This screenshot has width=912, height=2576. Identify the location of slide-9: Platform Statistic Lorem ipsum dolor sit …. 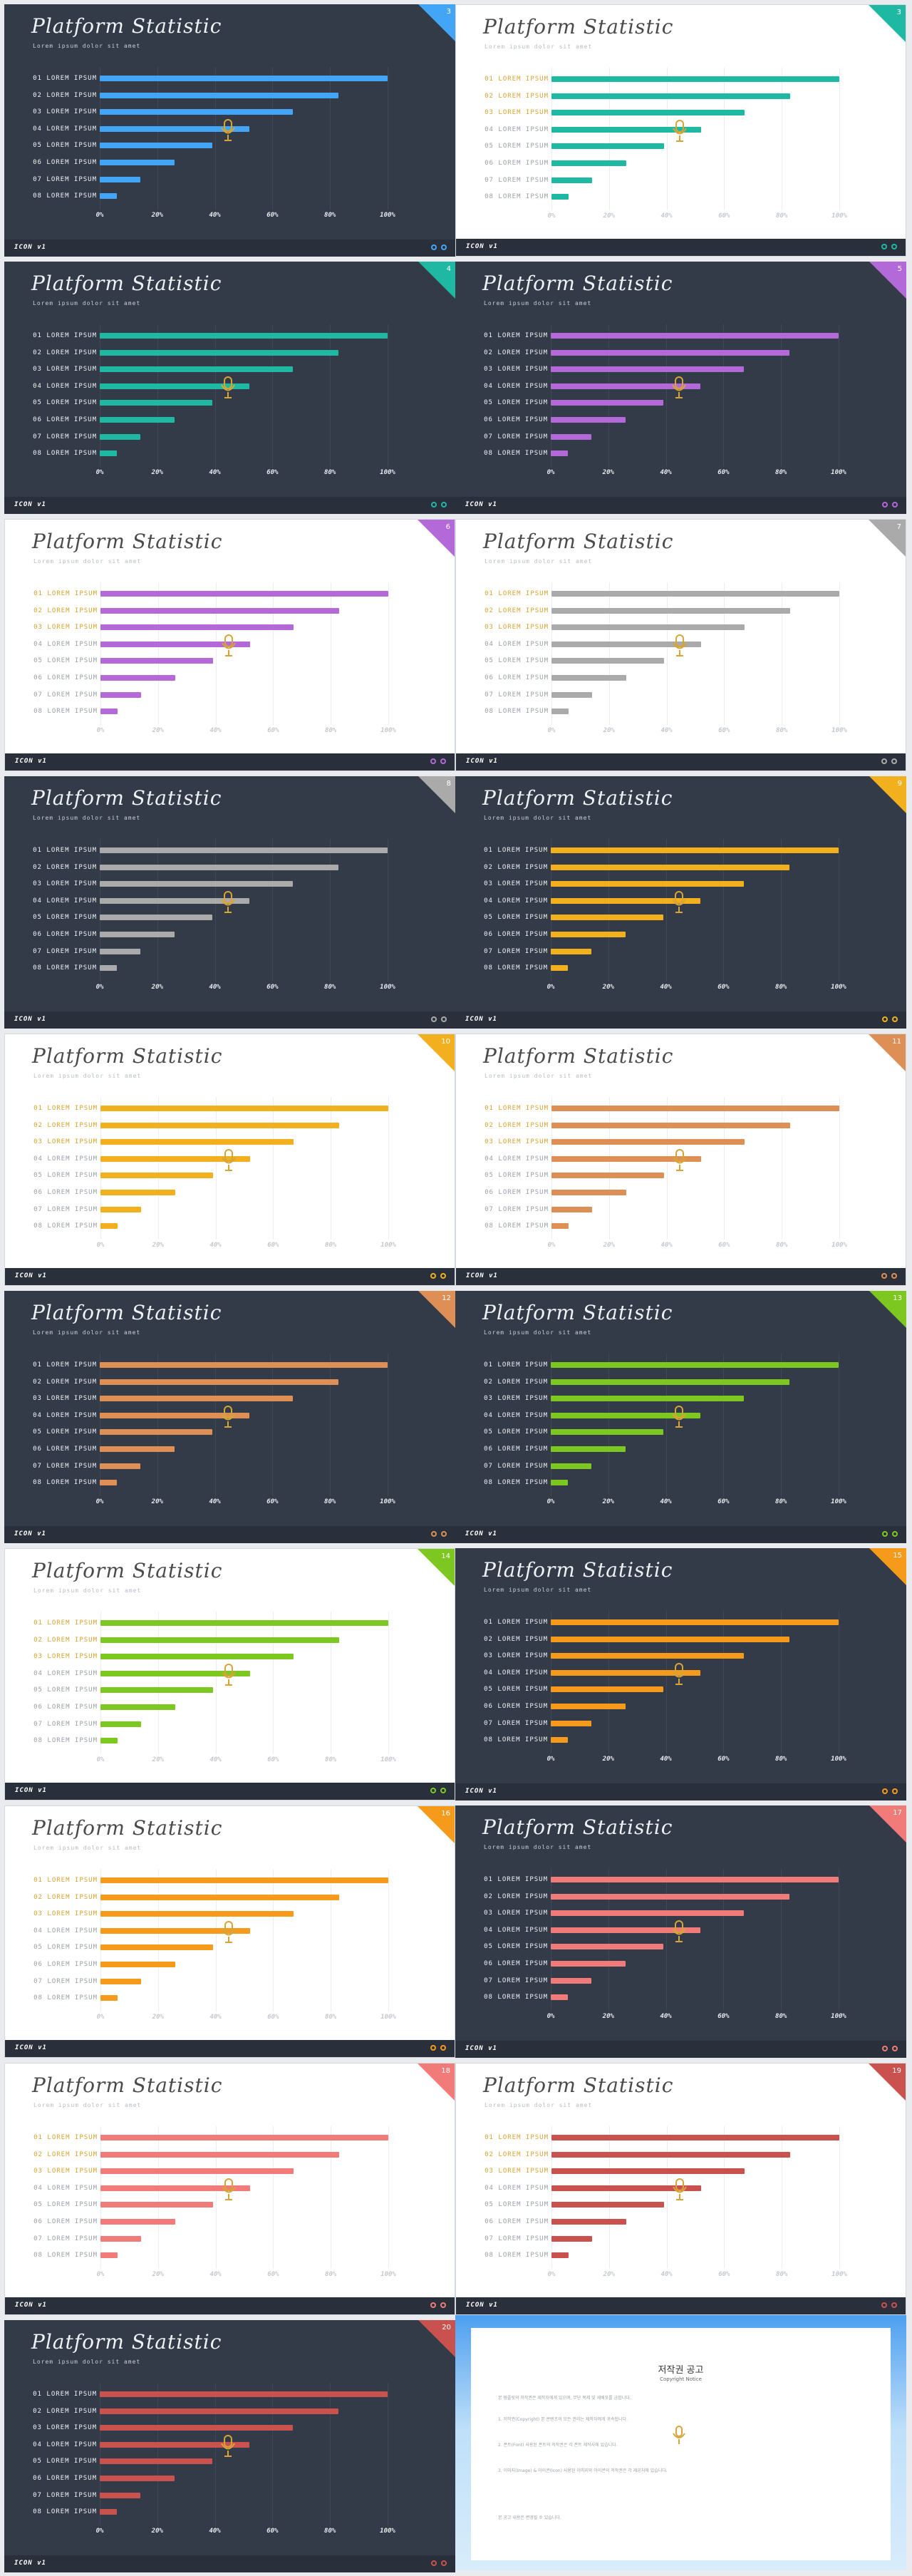
(229, 1160).